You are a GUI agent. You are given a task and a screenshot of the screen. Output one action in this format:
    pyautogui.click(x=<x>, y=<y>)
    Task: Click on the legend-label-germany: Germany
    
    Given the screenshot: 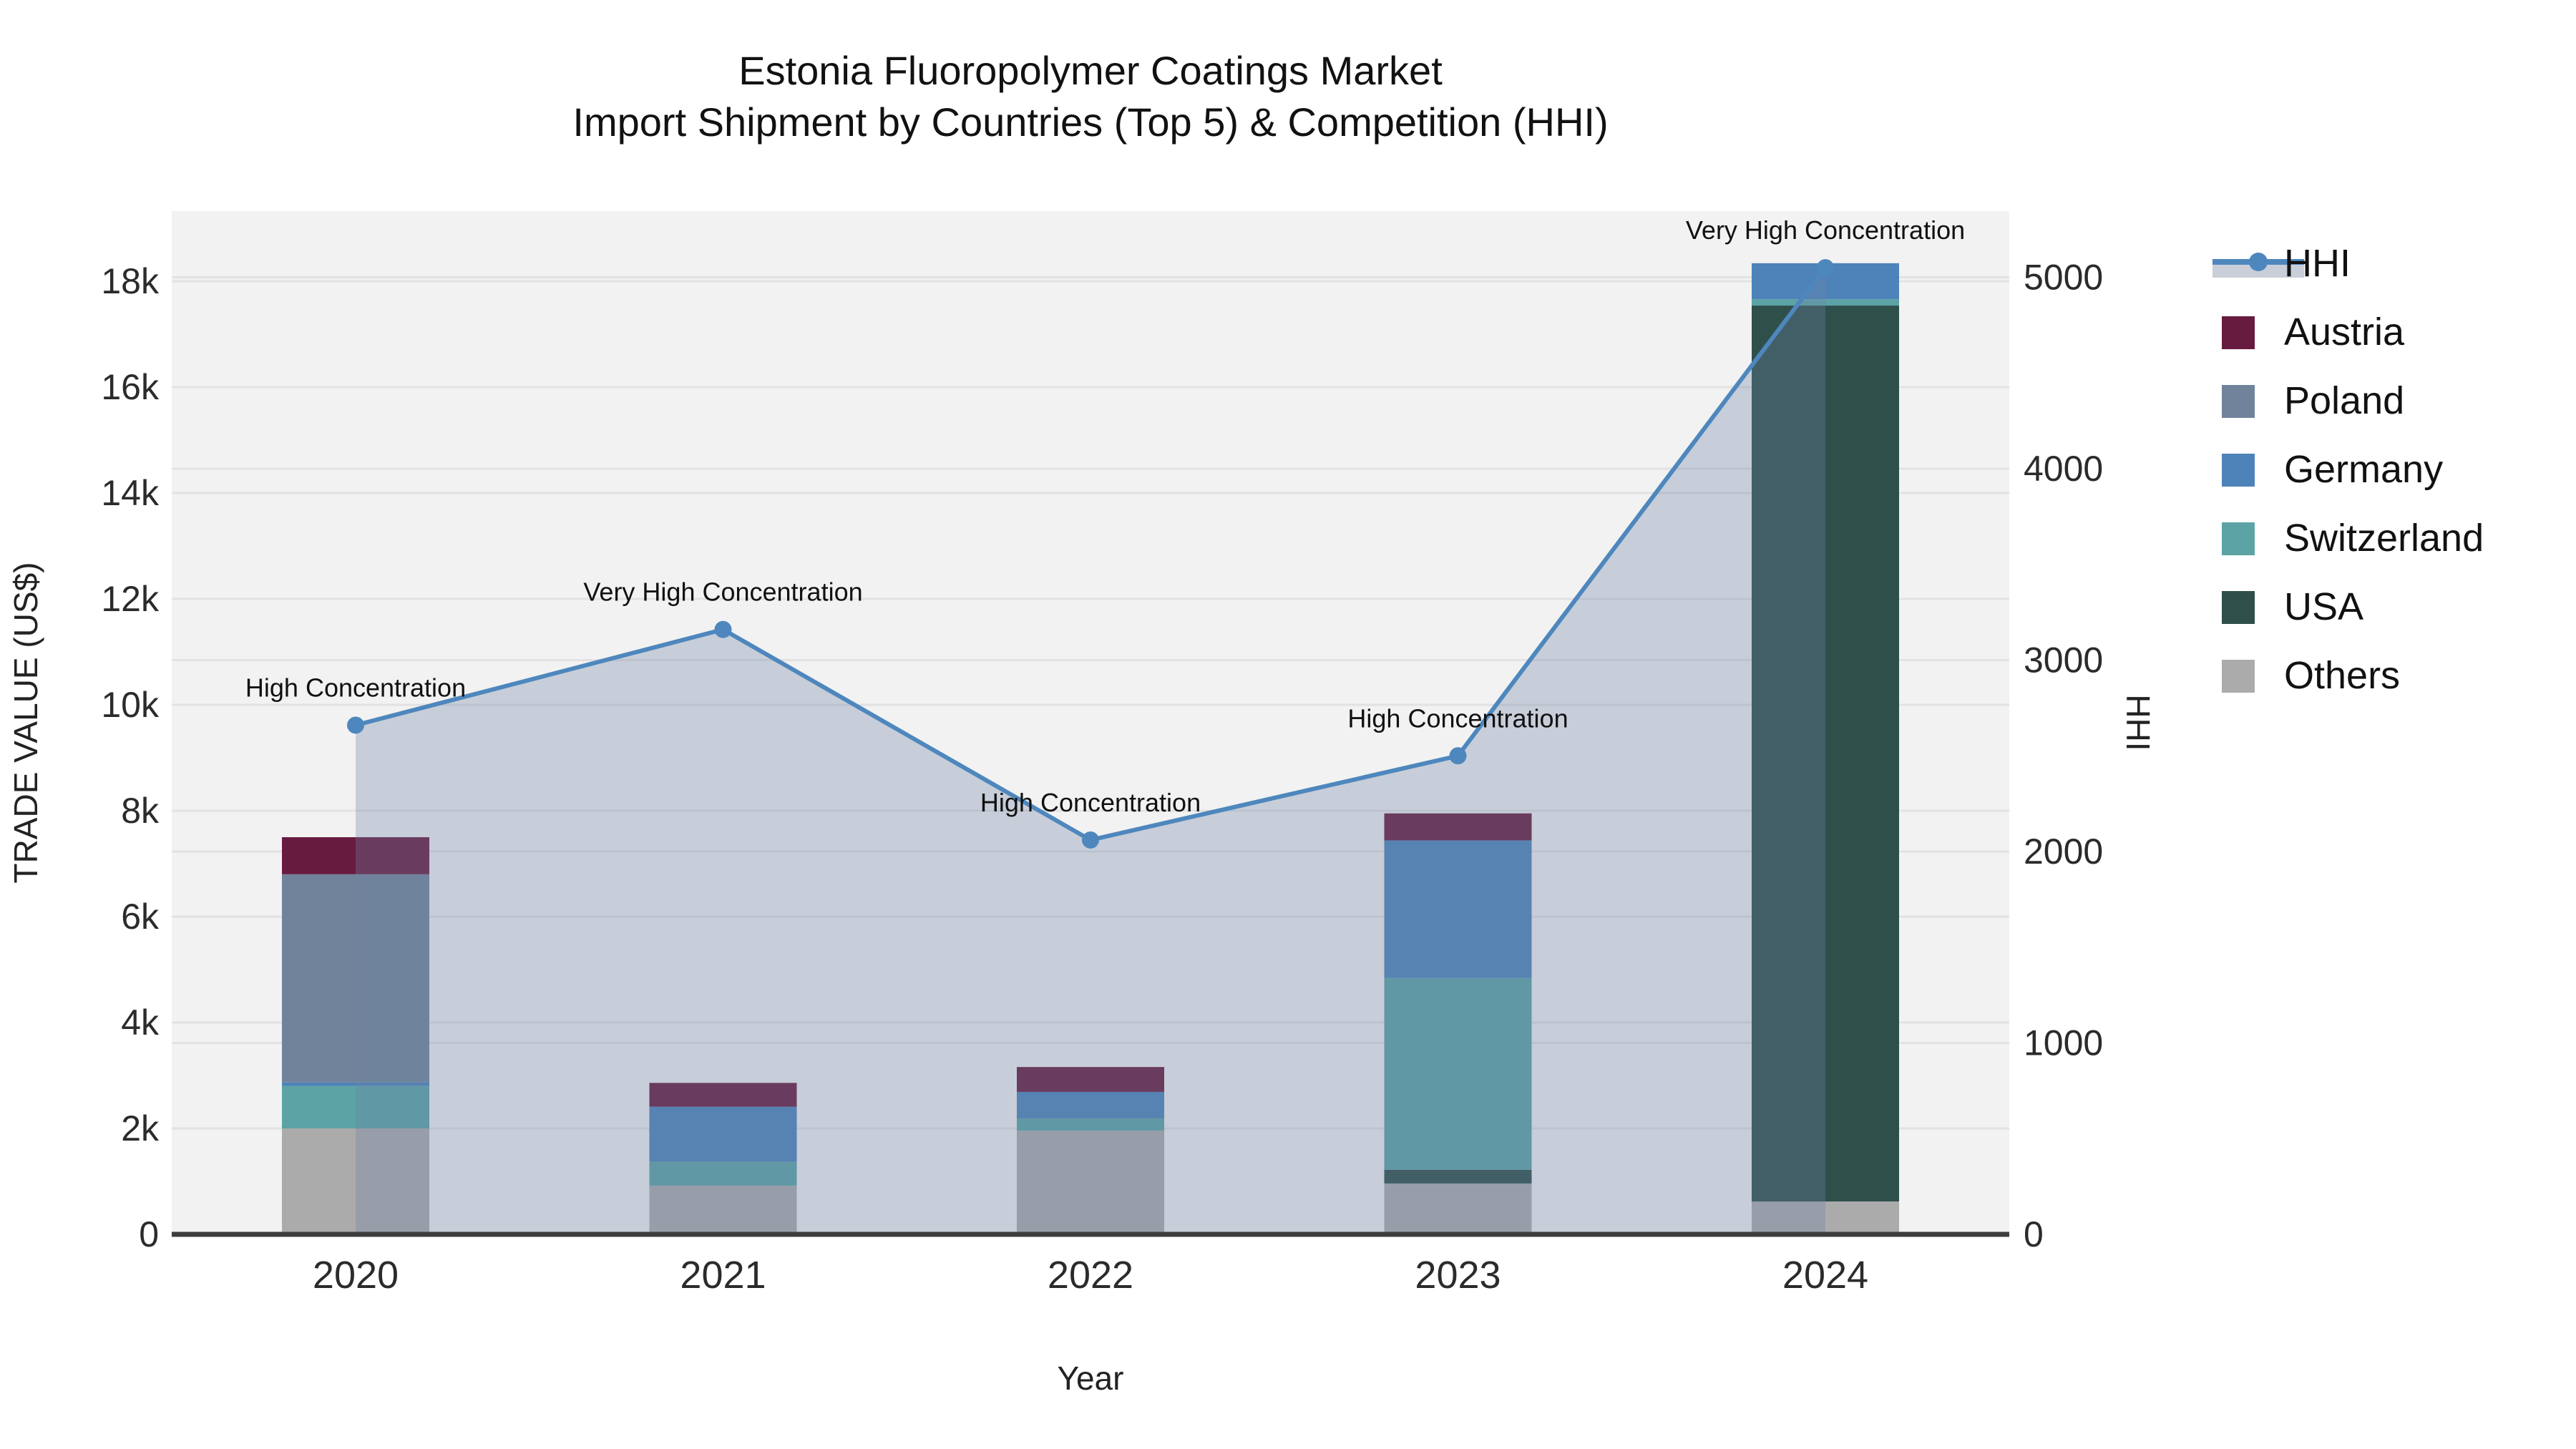 What is the action you would take?
    pyautogui.click(x=2363, y=469)
    